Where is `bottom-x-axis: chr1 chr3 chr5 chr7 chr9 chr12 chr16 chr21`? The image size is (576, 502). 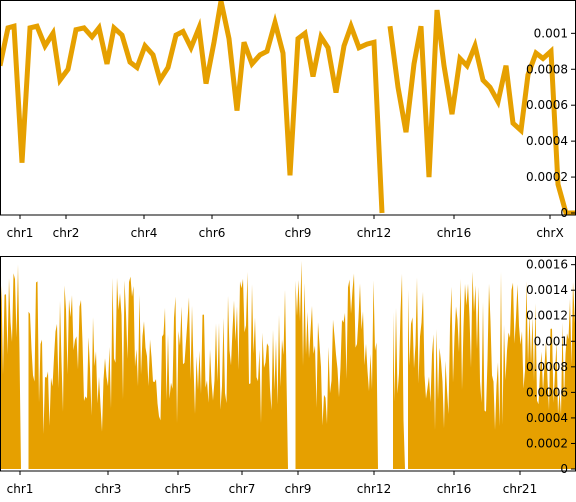
bottom-x-axis: chr1 chr3 chr5 chr7 chr9 chr12 chr16 chr21 is located at coordinates (272, 483).